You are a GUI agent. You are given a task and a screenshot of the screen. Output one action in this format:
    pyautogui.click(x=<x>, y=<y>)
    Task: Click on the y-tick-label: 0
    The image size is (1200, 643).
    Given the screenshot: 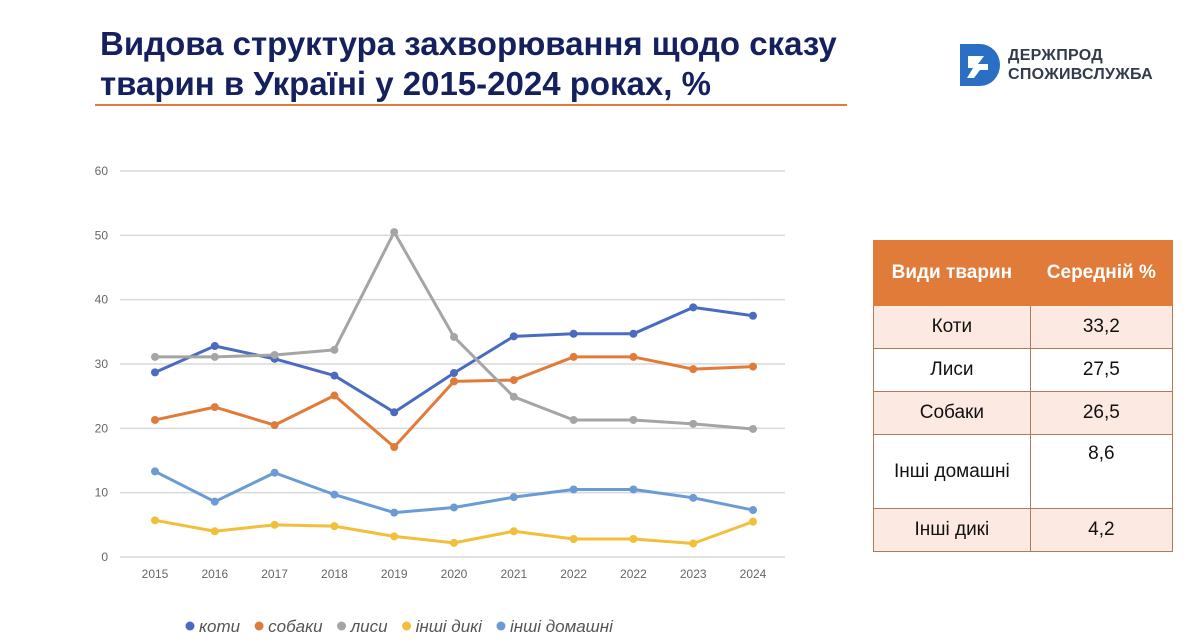 What is the action you would take?
    pyautogui.click(x=104, y=557)
    